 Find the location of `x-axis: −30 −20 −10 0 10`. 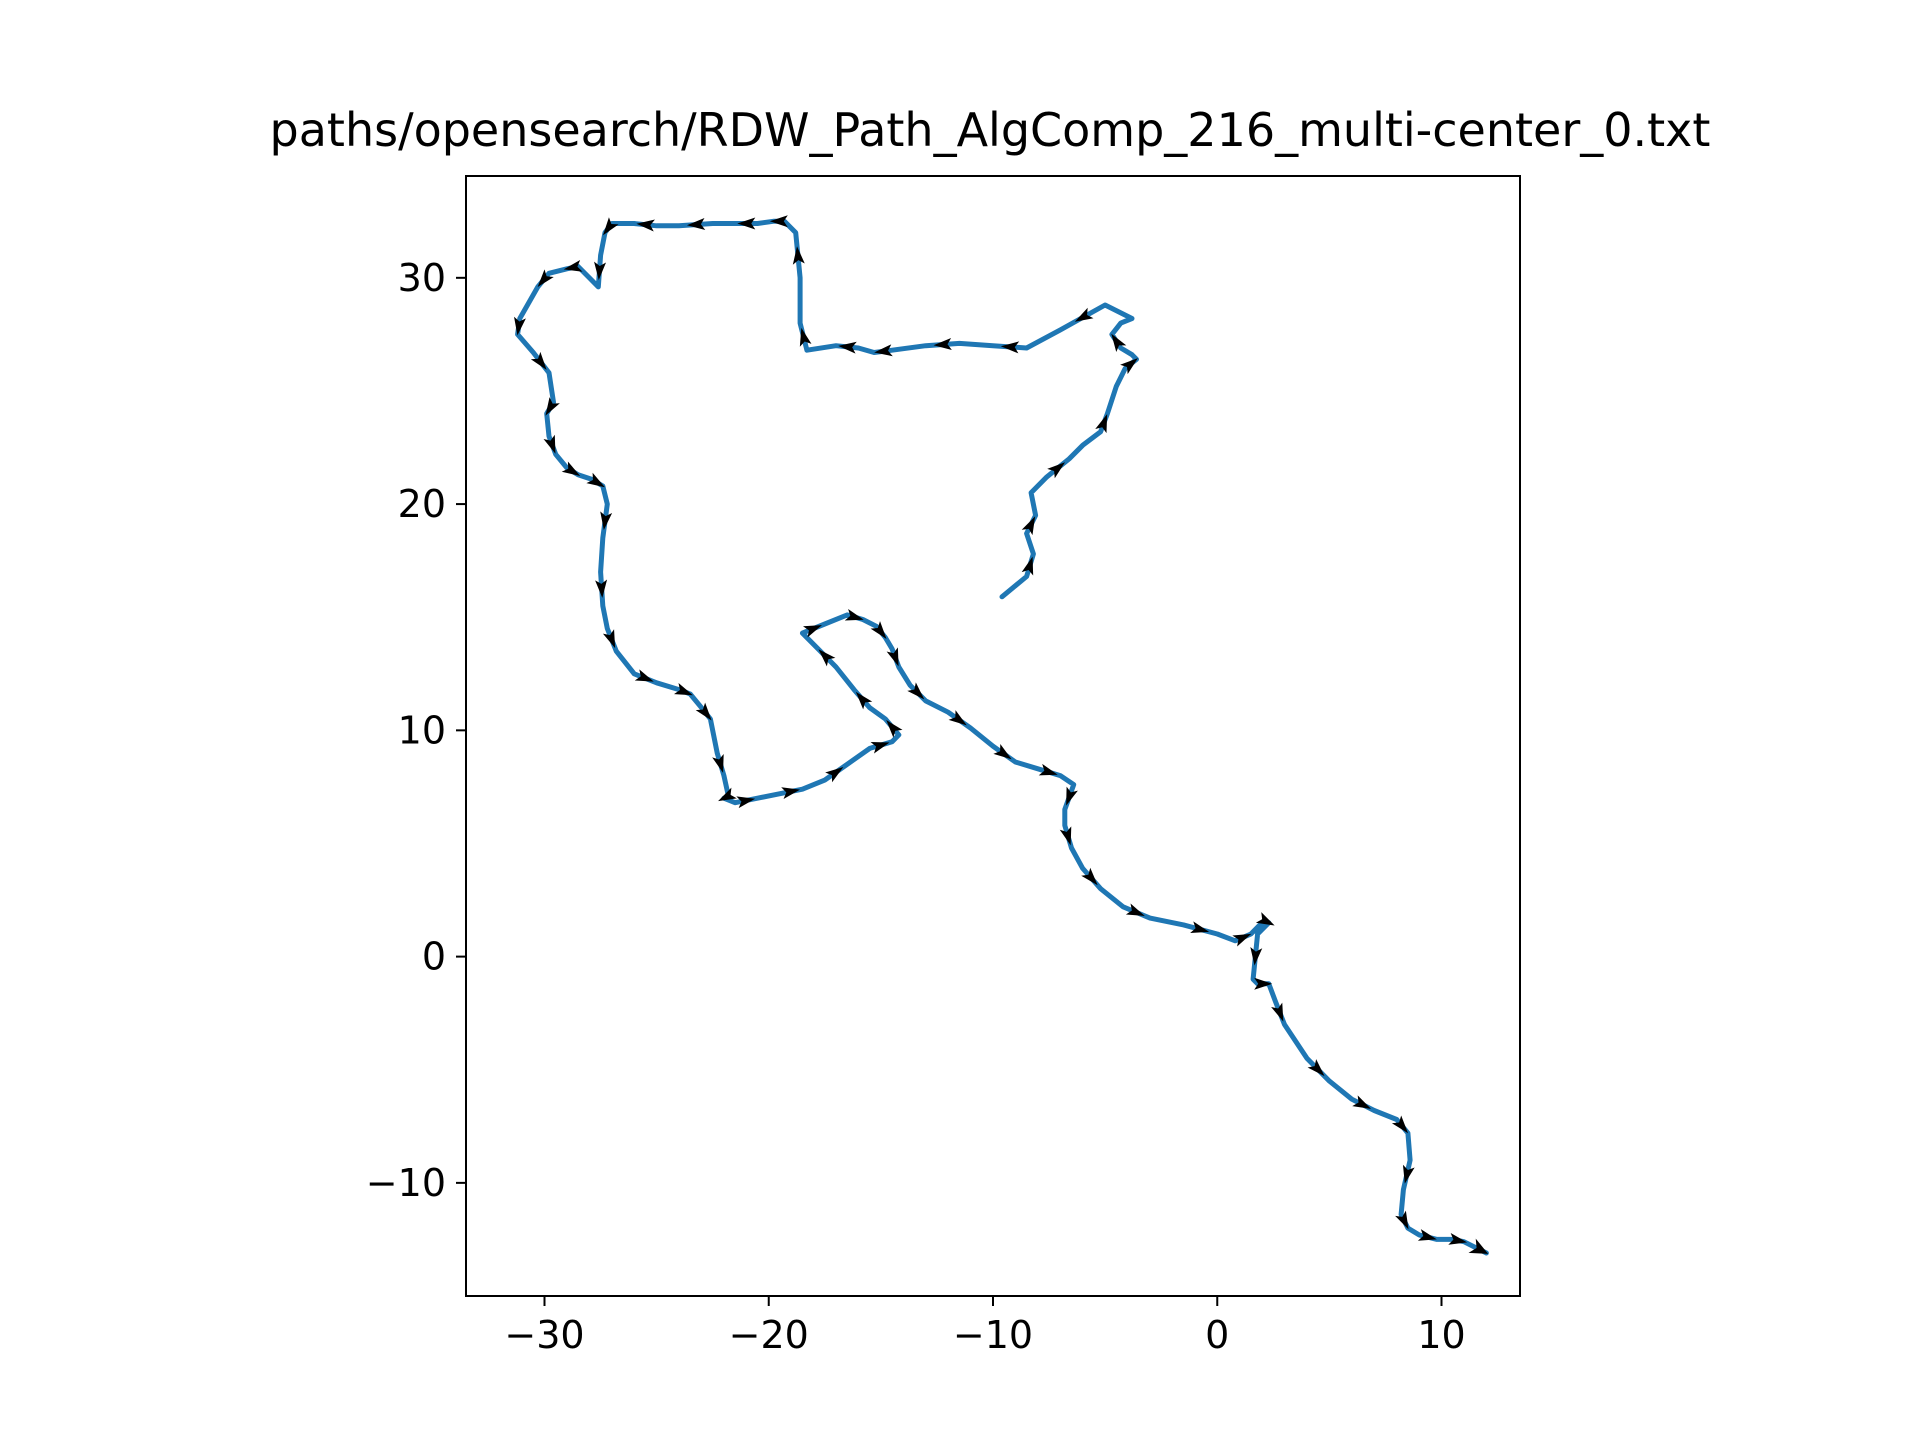

x-axis: −30 −20 −10 0 10 is located at coordinates (985, 1326).